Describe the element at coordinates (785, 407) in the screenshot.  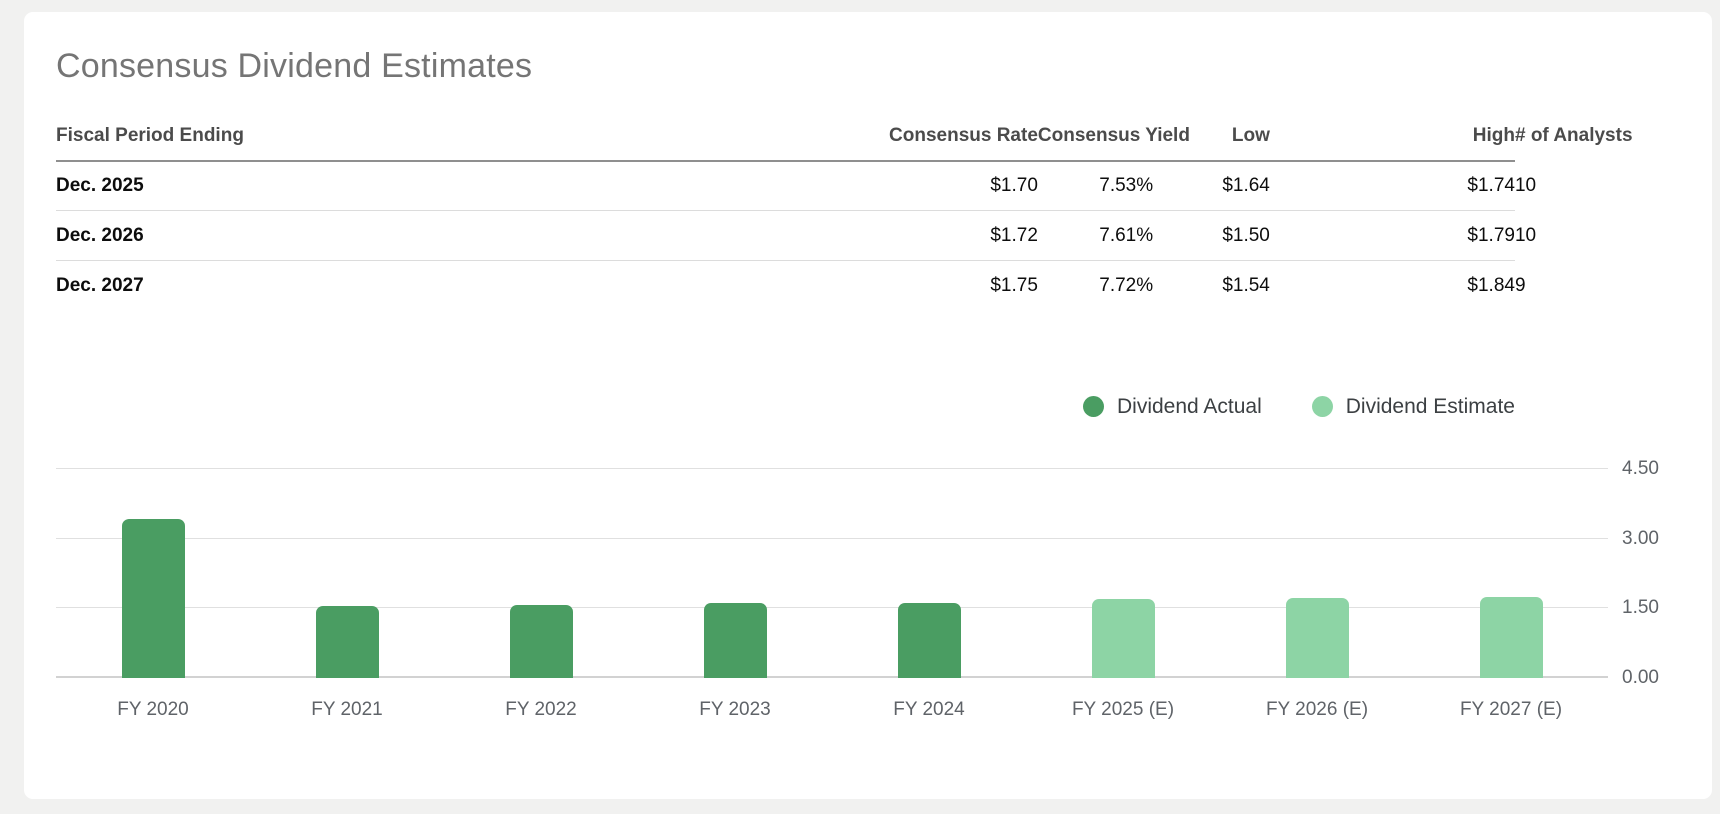
I see `chart-legend: Dividend Actual Dividend Estimate` at that location.